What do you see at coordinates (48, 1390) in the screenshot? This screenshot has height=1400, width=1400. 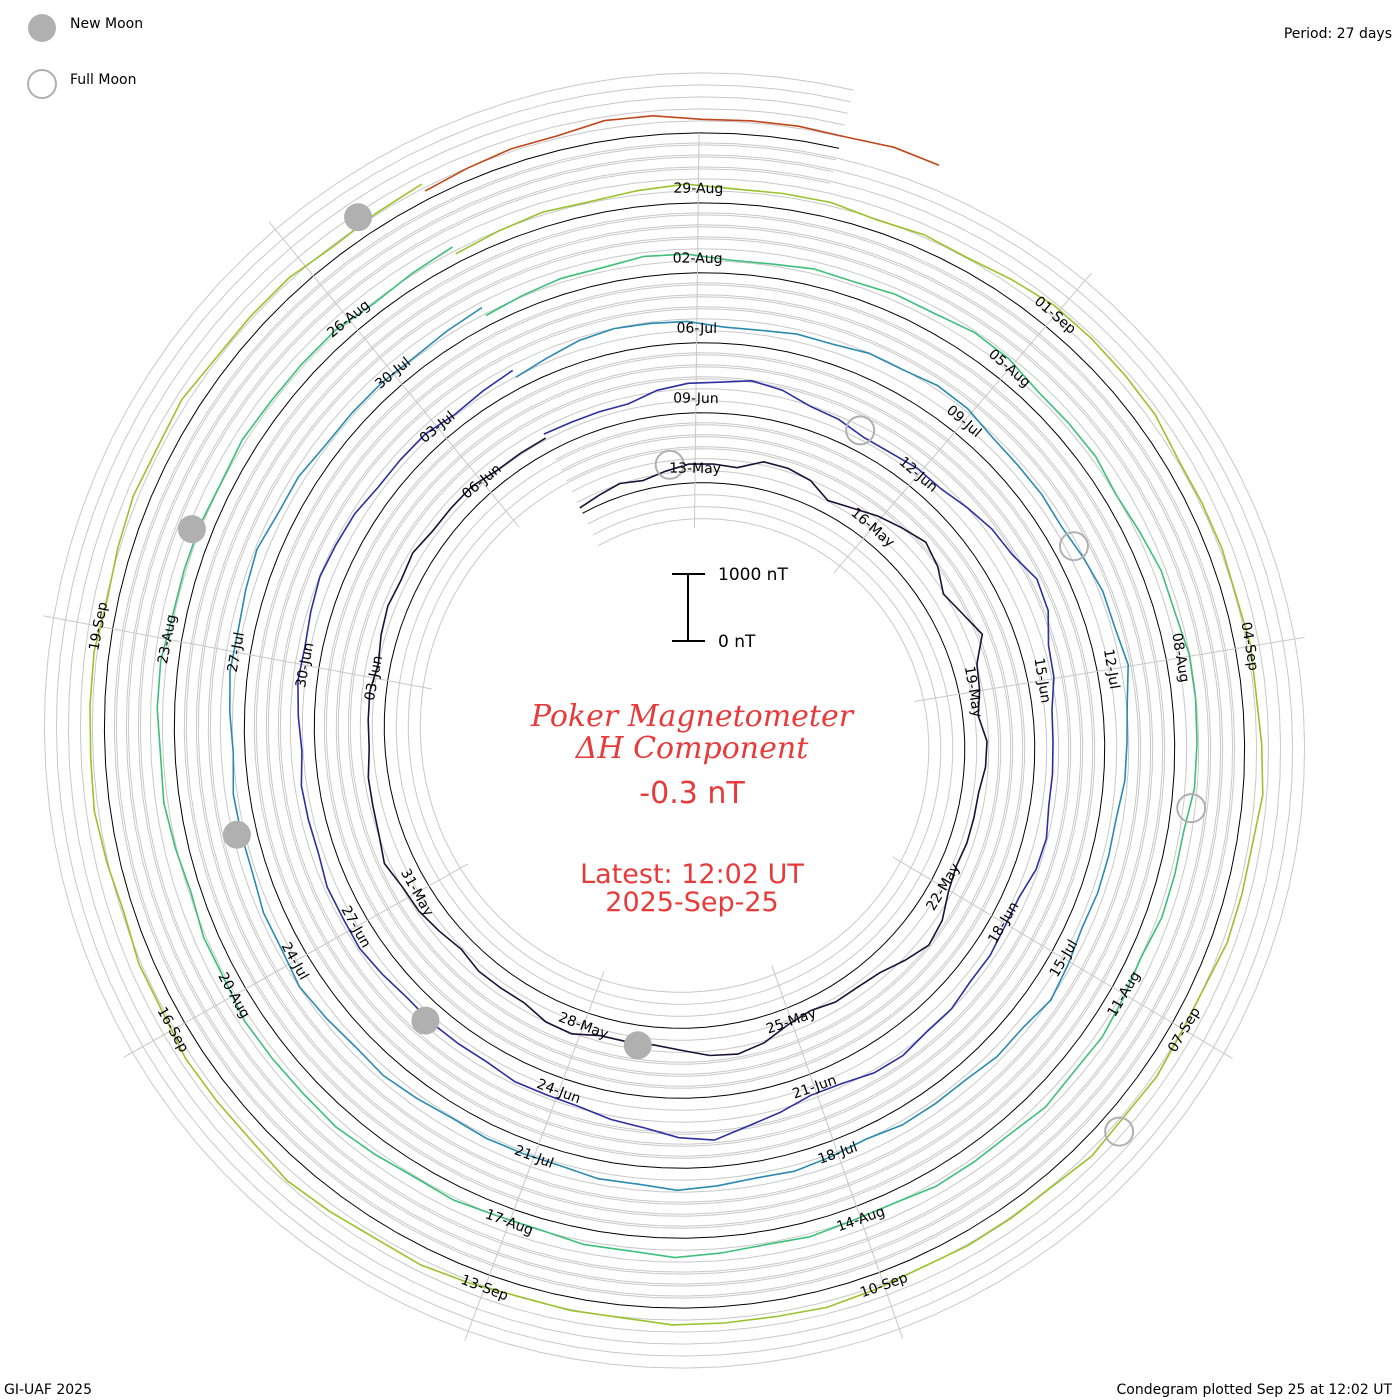 I see `footer-credit: GI-UAF 2025` at bounding box center [48, 1390].